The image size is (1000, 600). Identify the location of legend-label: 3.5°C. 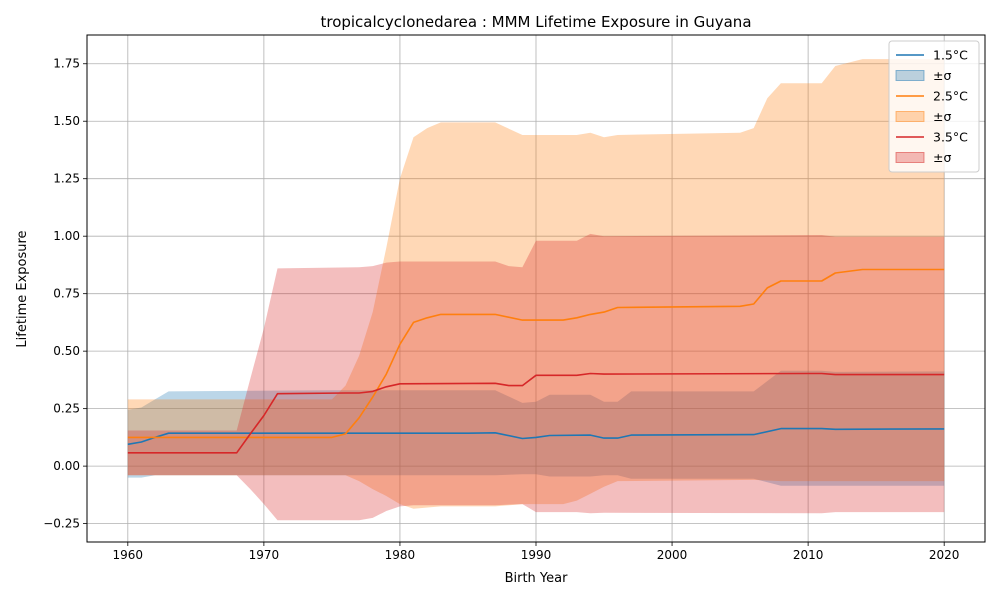
(950, 137).